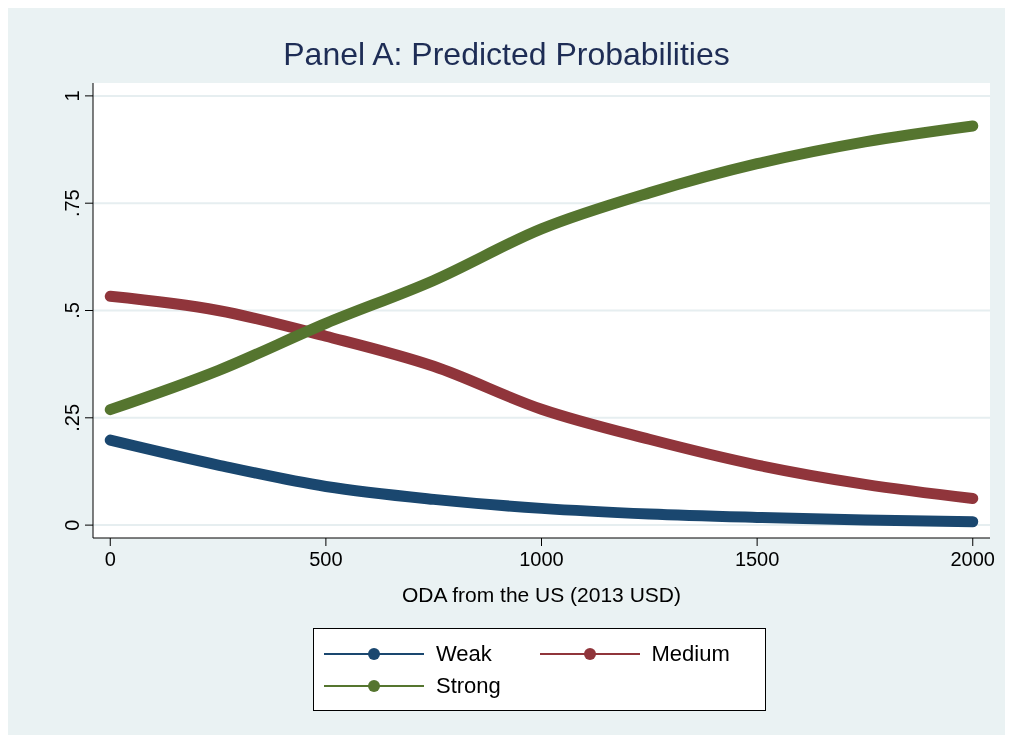 Image resolution: width=1013 pixels, height=743 pixels. Describe the element at coordinates (326, 559) in the screenshot. I see `x-tick-label: 500` at that location.